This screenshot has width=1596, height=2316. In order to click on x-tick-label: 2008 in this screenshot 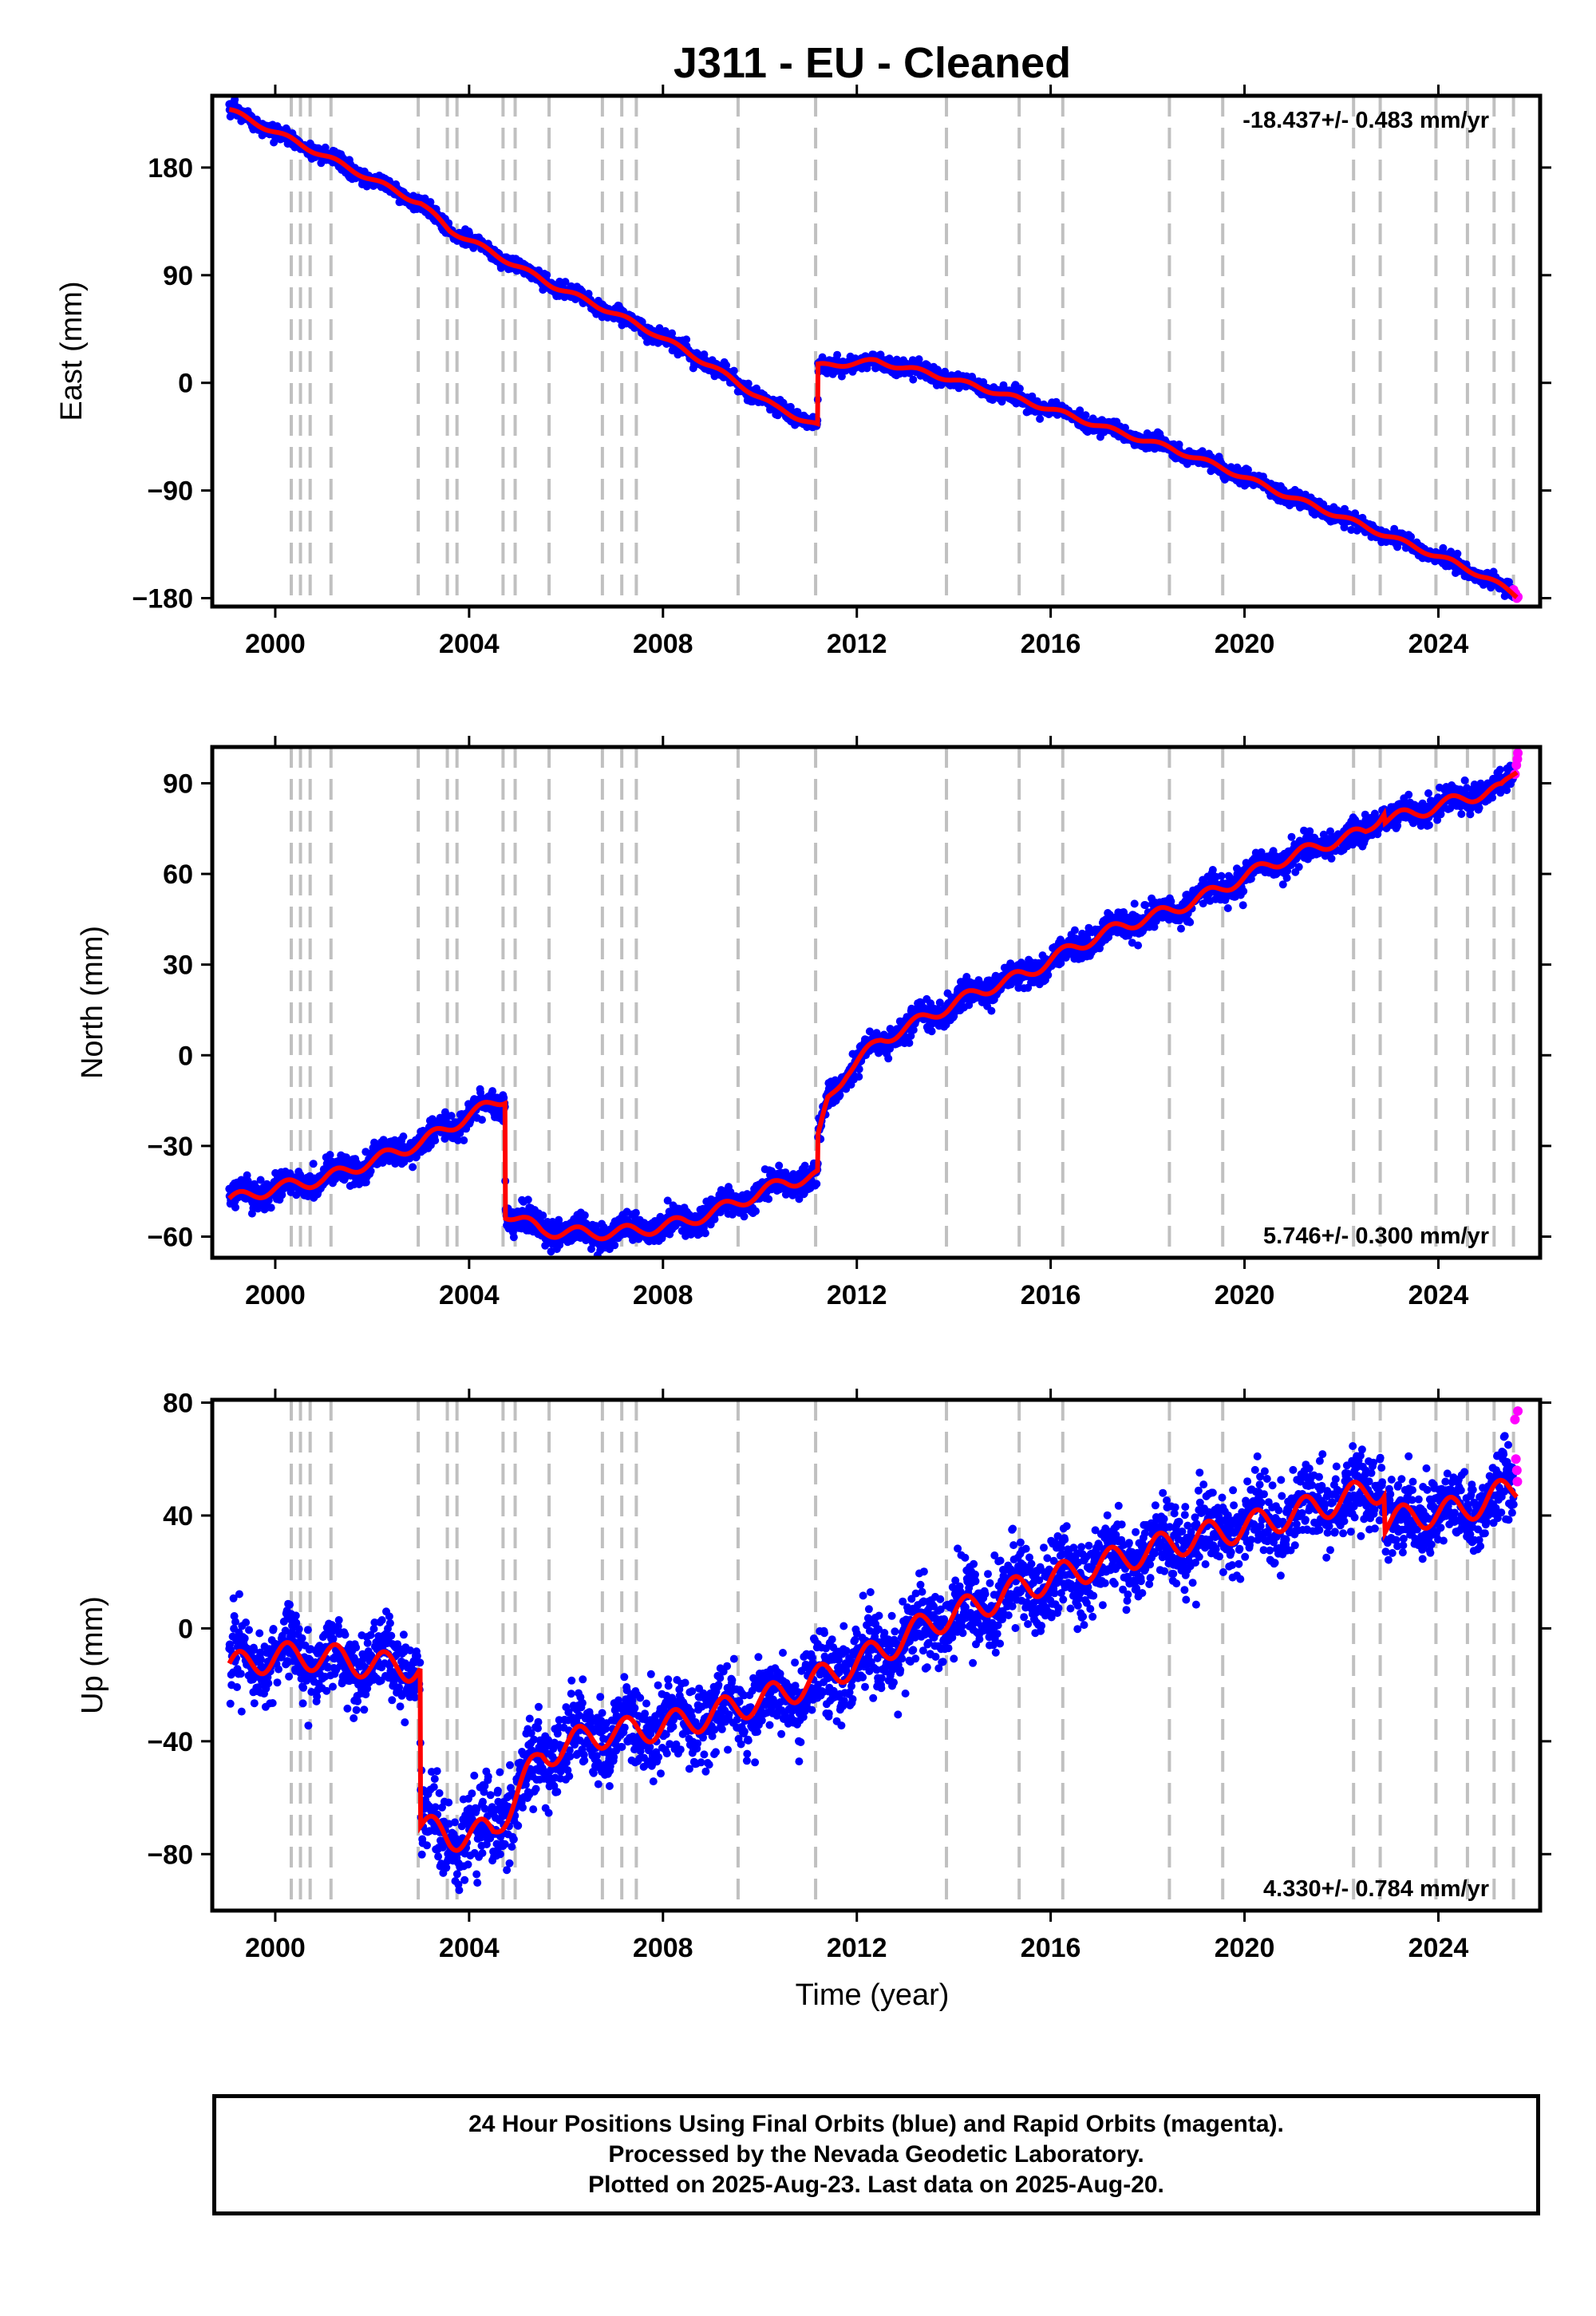, I will do `click(663, 644)`.